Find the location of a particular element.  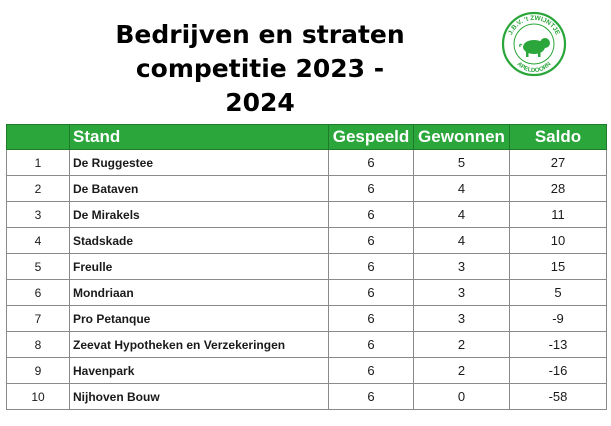

rank-cell: 2 is located at coordinates (38, 188).